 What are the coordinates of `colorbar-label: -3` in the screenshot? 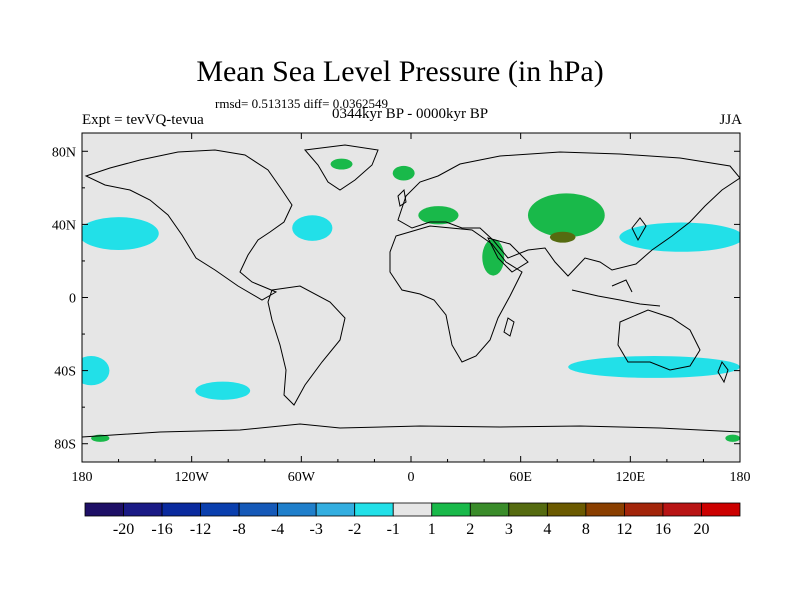 It's located at (316, 529).